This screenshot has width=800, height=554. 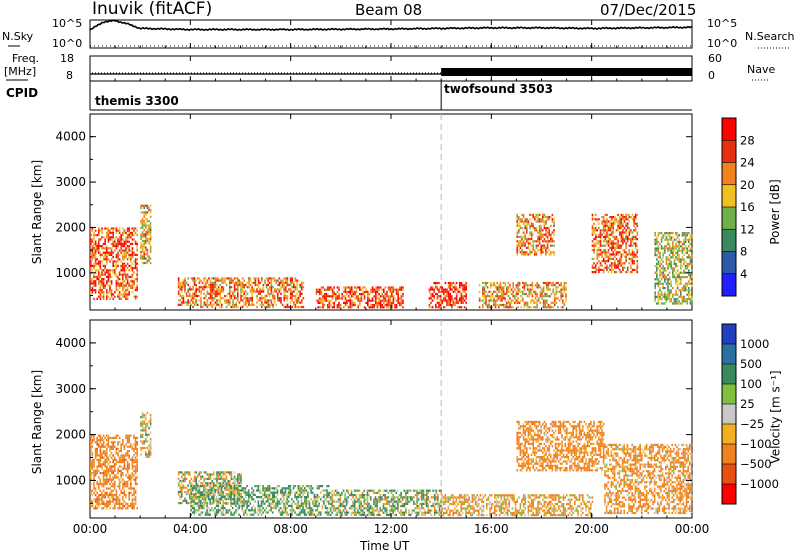 I want to click on freq-label-2: [MHz], so click(x=20, y=71).